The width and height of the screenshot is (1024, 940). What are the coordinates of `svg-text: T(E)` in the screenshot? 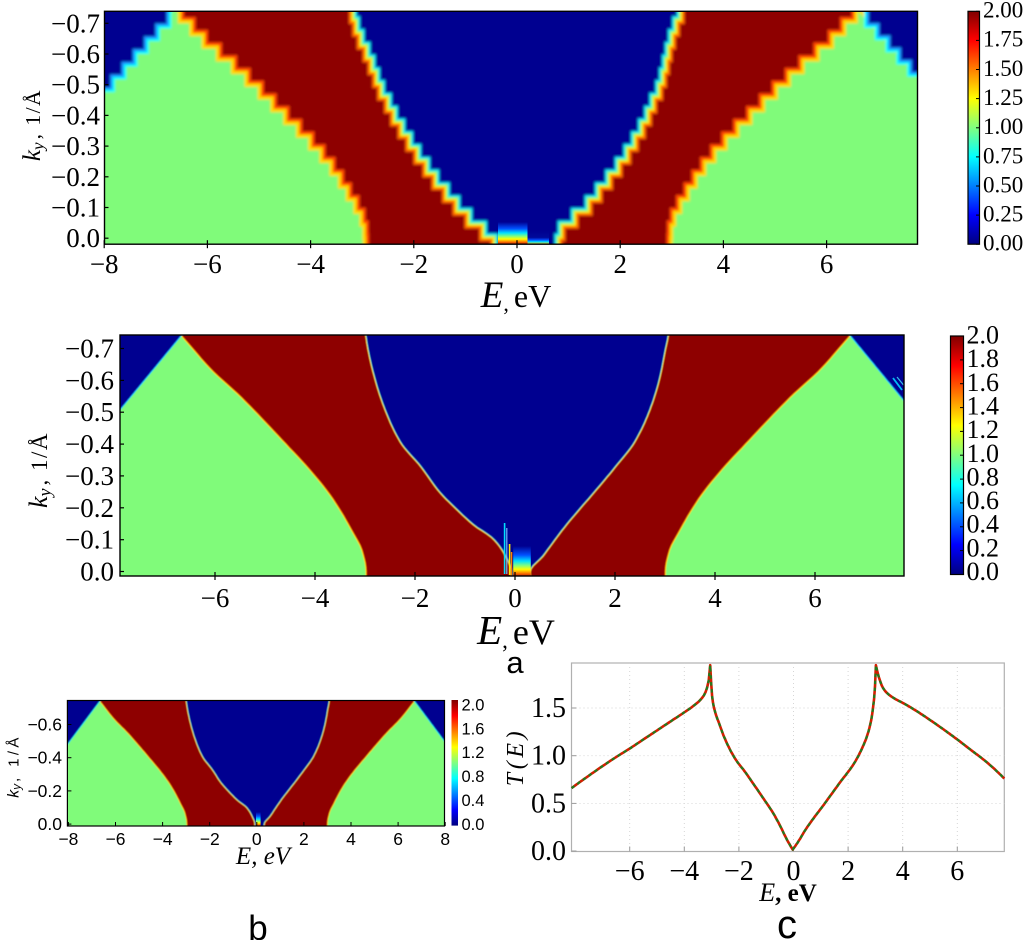 It's located at (516, 757).